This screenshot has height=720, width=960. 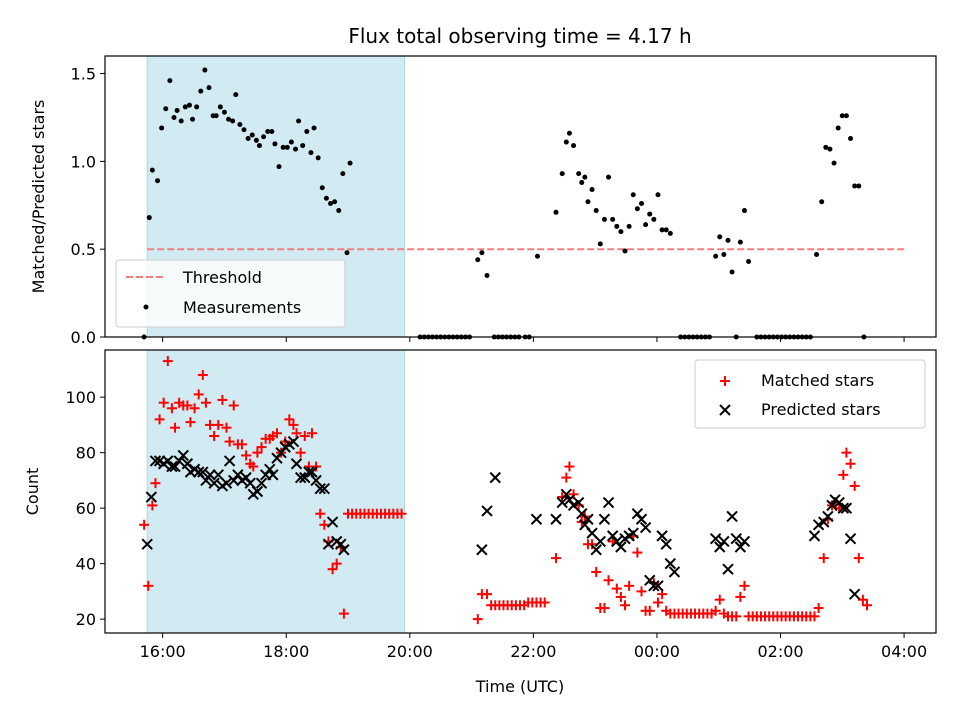 I want to click on legend-measurements-label: Measurements, so click(x=242, y=307).